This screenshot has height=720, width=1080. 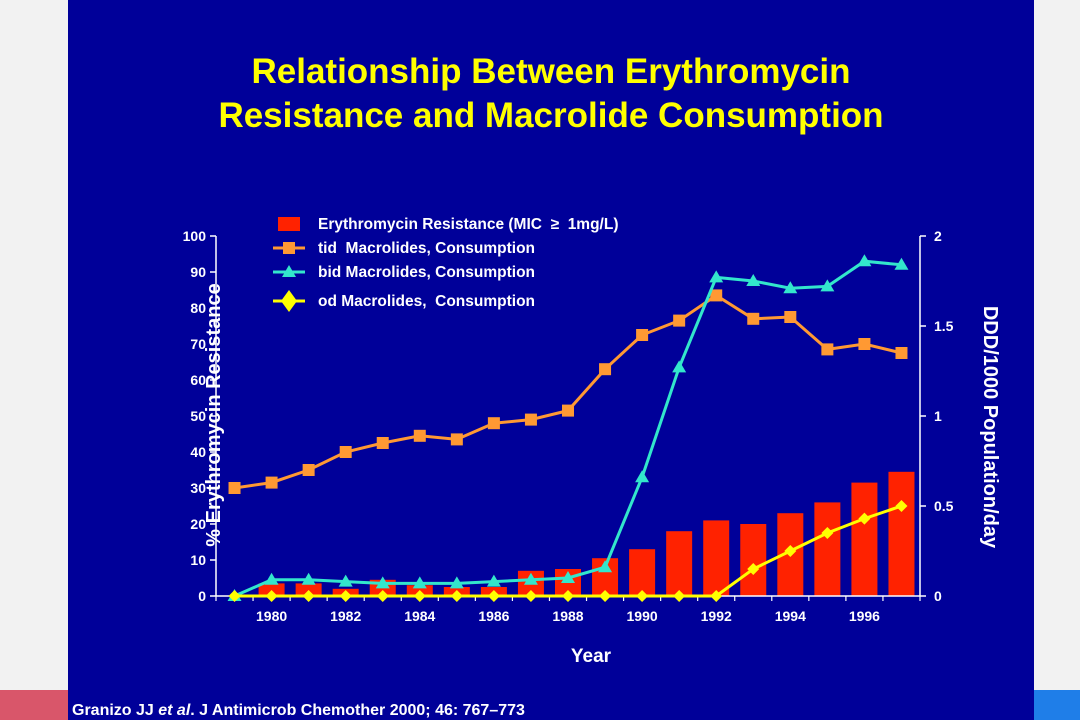 What do you see at coordinates (195, 236) in the screenshot?
I see `left-tick-label: 100` at bounding box center [195, 236].